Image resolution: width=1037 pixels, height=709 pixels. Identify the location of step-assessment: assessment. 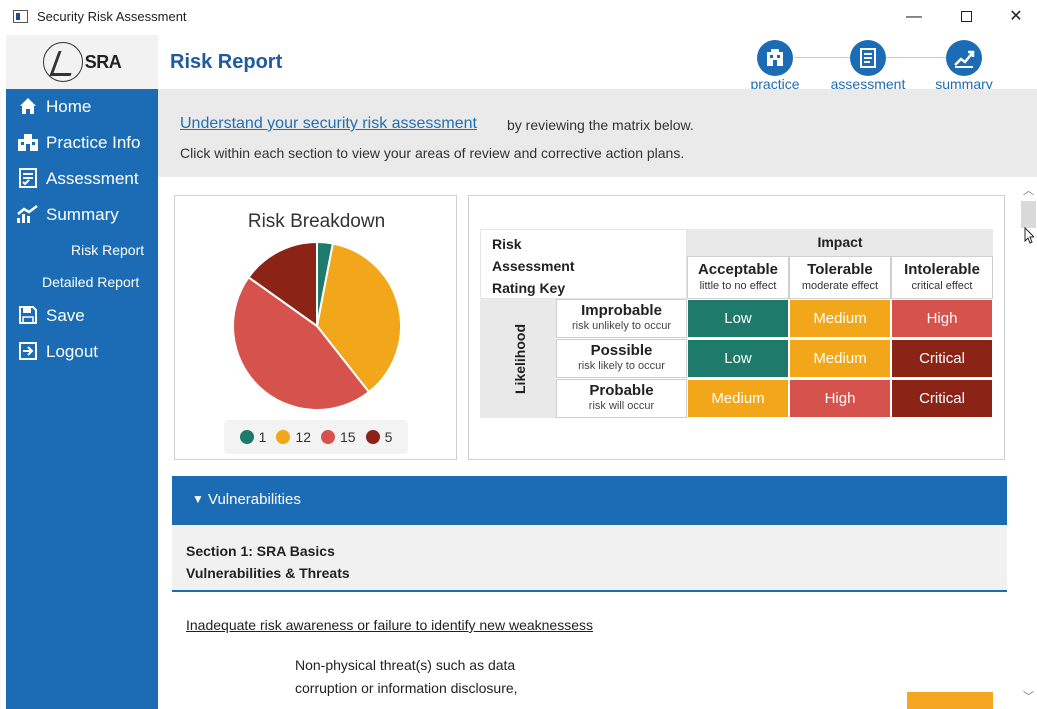
(868, 66).